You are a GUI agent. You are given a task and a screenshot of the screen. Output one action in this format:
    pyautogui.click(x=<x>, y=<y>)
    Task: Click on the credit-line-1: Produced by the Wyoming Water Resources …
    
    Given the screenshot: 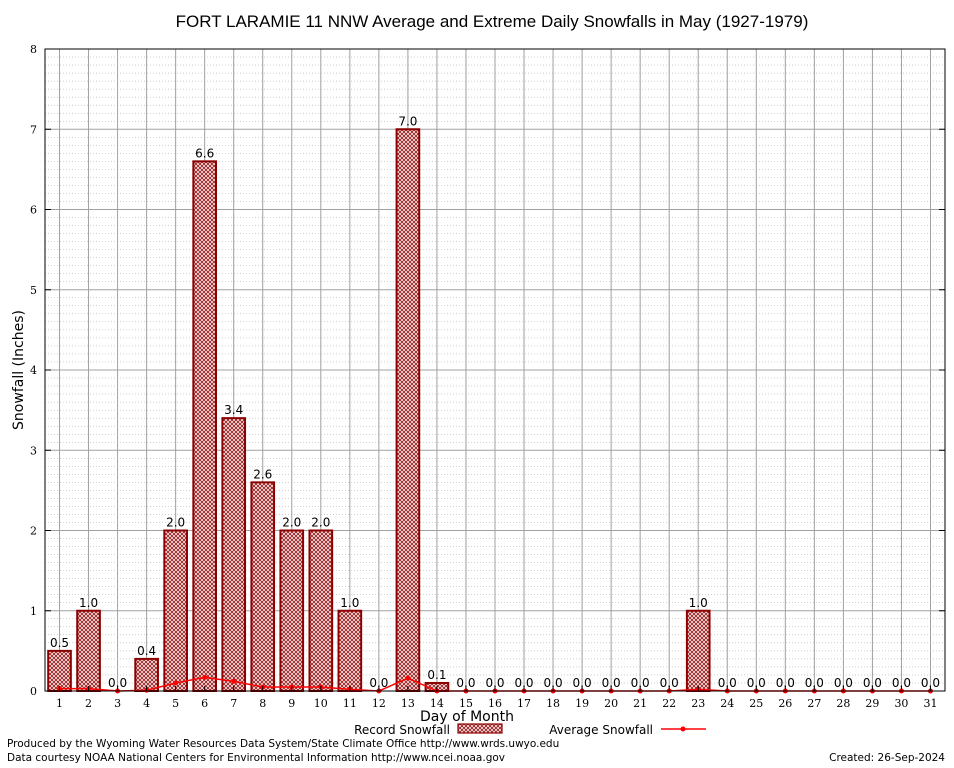 What is the action you would take?
    pyautogui.click(x=283, y=744)
    